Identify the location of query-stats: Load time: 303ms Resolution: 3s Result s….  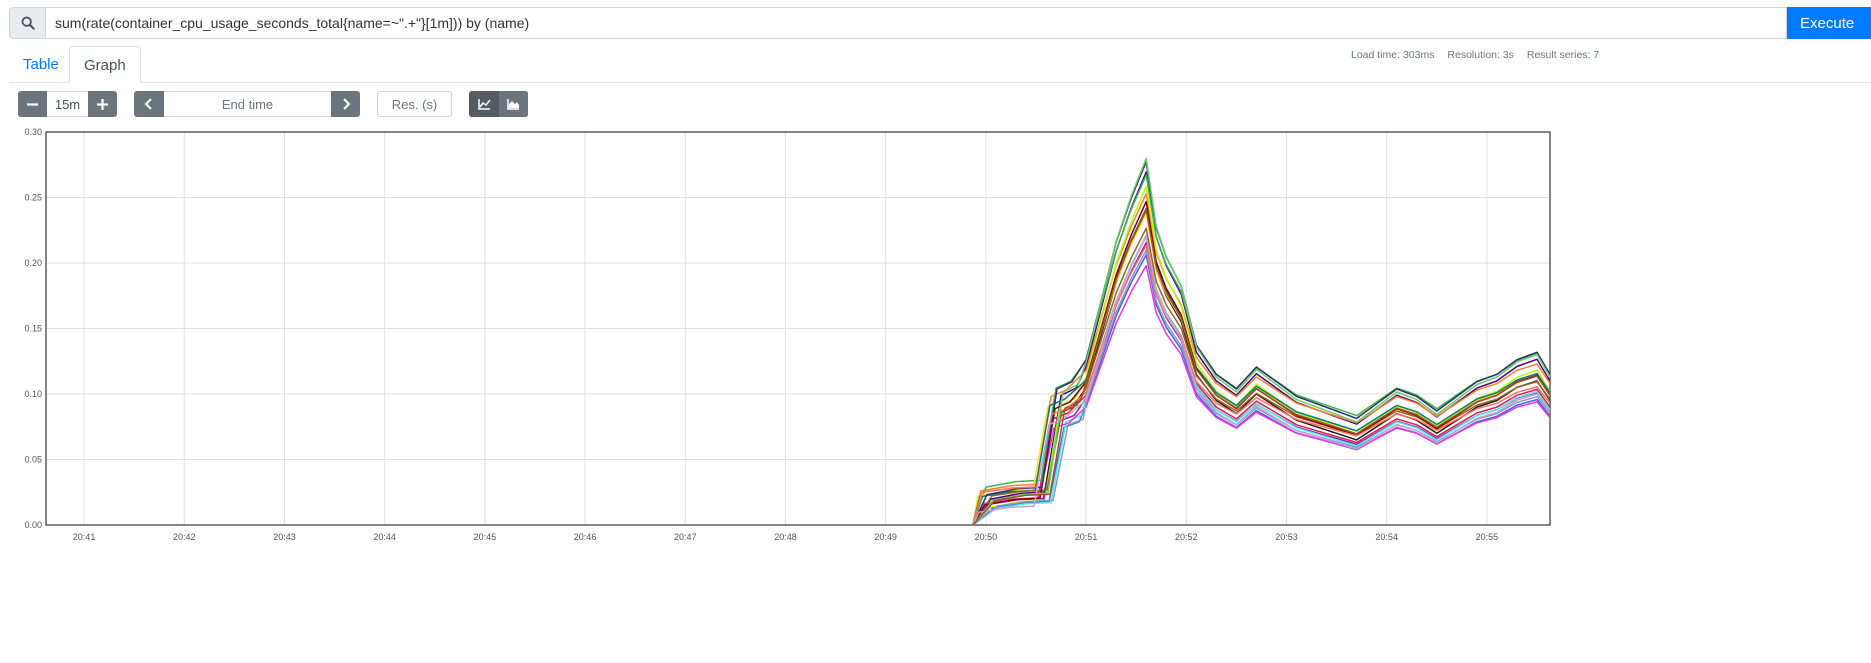
(1611, 55).